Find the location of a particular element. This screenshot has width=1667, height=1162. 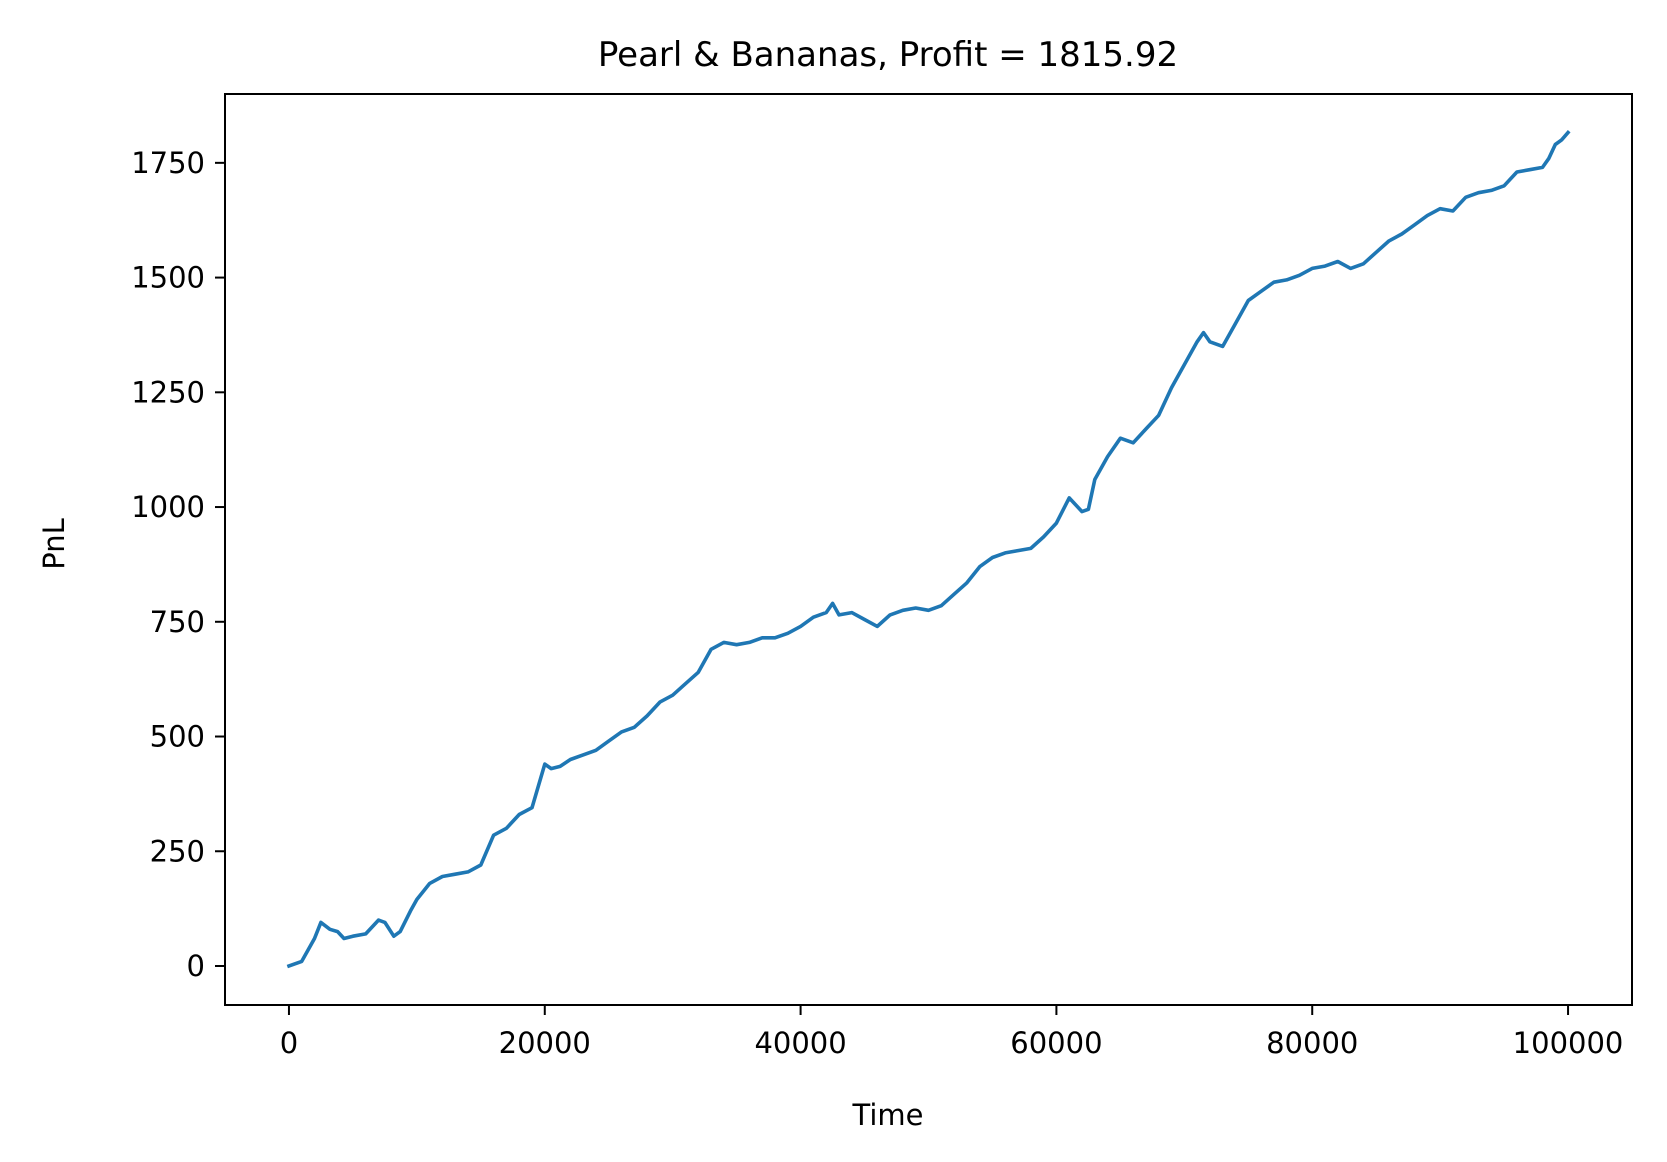

x-tick-label: 0 is located at coordinates (289, 1043).